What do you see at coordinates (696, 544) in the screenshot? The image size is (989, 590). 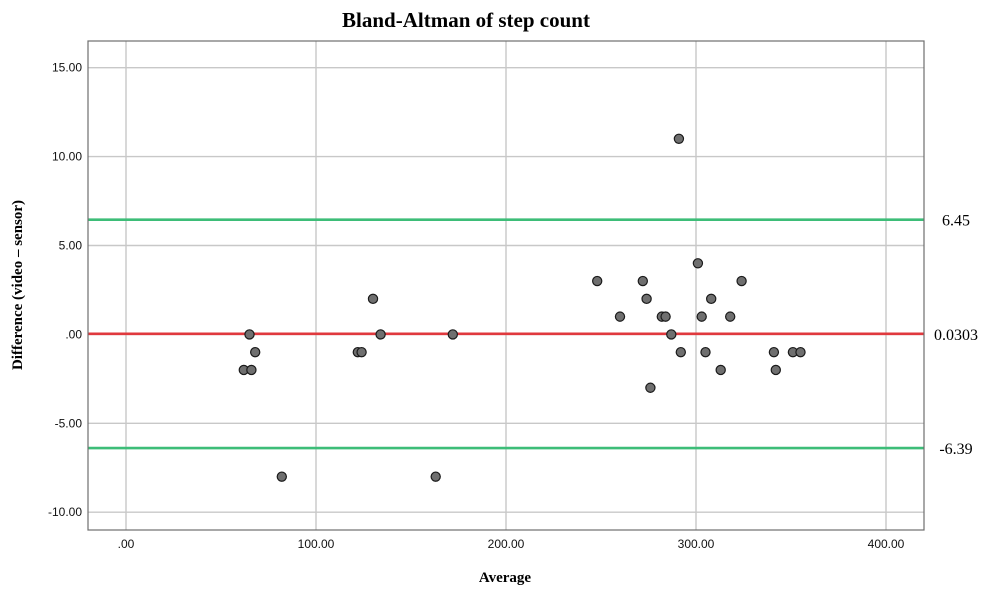 I see `x-tick-label: 300.00` at bounding box center [696, 544].